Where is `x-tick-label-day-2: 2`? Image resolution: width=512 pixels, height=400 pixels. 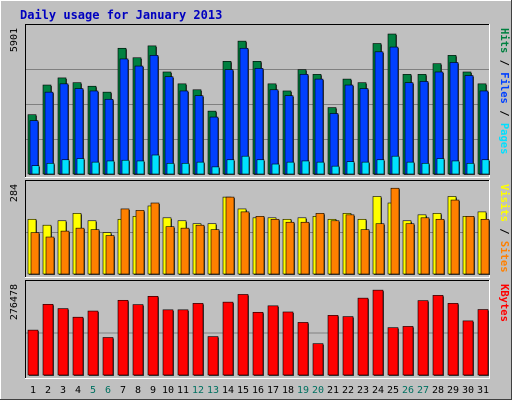 x-tick-label-day-2: 2 is located at coordinates (48, 390).